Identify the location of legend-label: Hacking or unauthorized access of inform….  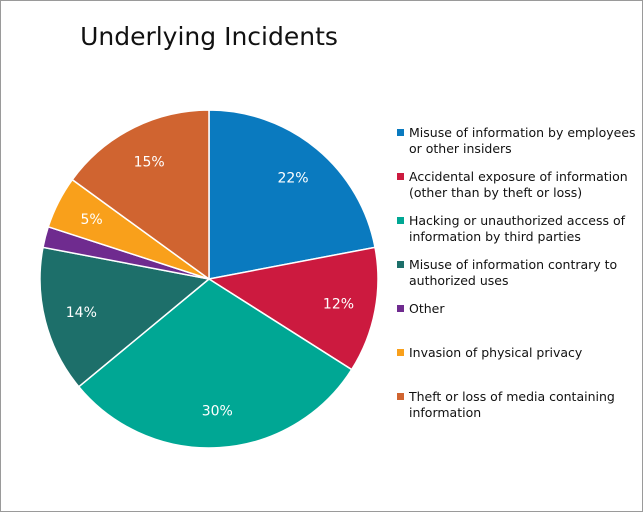
(517, 228).